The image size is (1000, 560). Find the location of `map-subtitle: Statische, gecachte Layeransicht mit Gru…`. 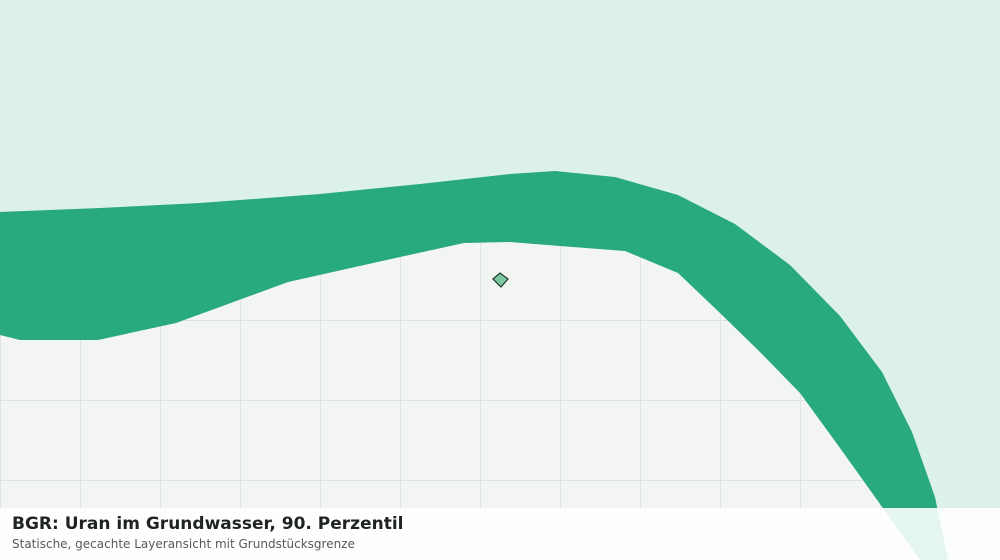

map-subtitle: Statische, gecachte Layeransicht mit Gru… is located at coordinates (183, 544).